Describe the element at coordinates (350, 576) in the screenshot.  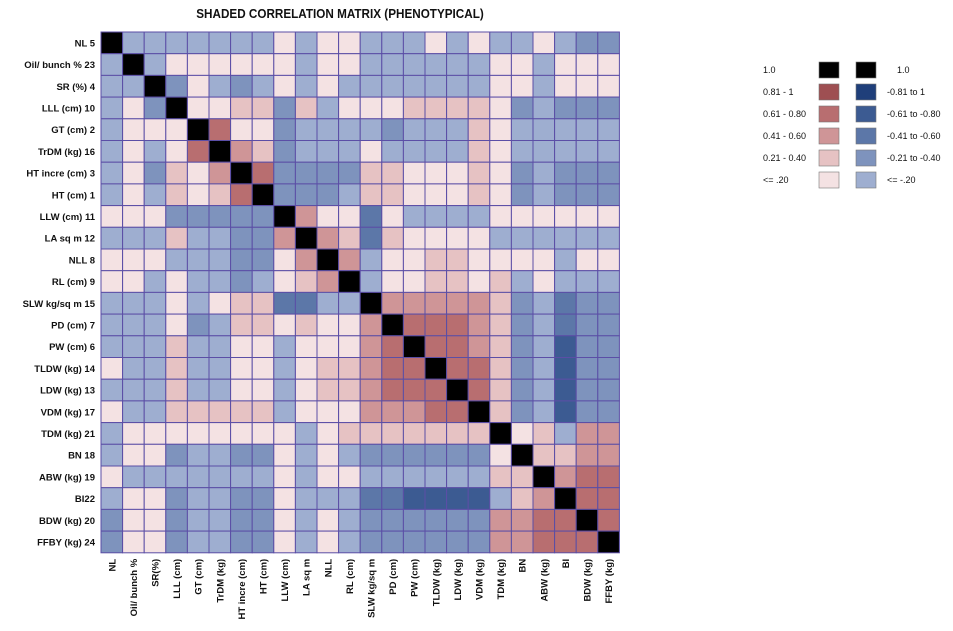
I see `column-label: RL (cm)` at that location.